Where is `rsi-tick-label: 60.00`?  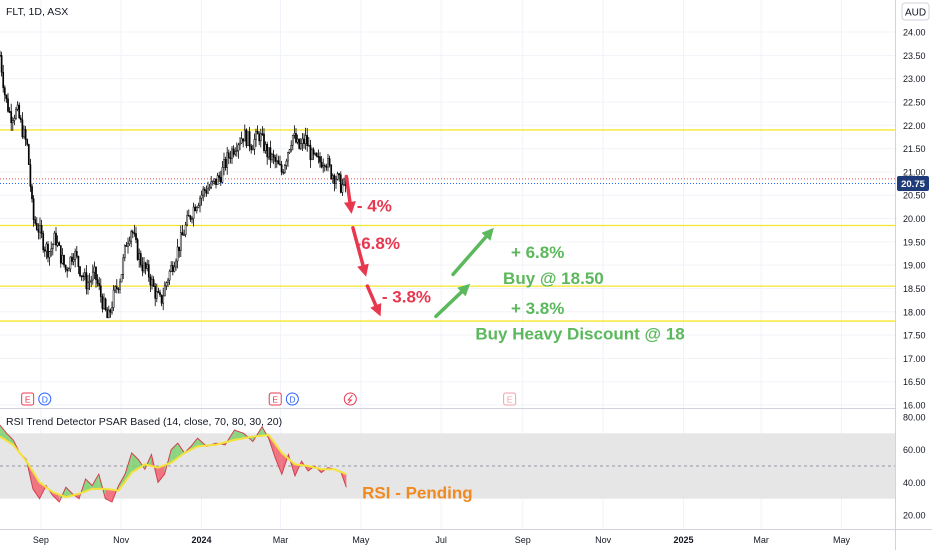 rsi-tick-label: 60.00 is located at coordinates (914, 450).